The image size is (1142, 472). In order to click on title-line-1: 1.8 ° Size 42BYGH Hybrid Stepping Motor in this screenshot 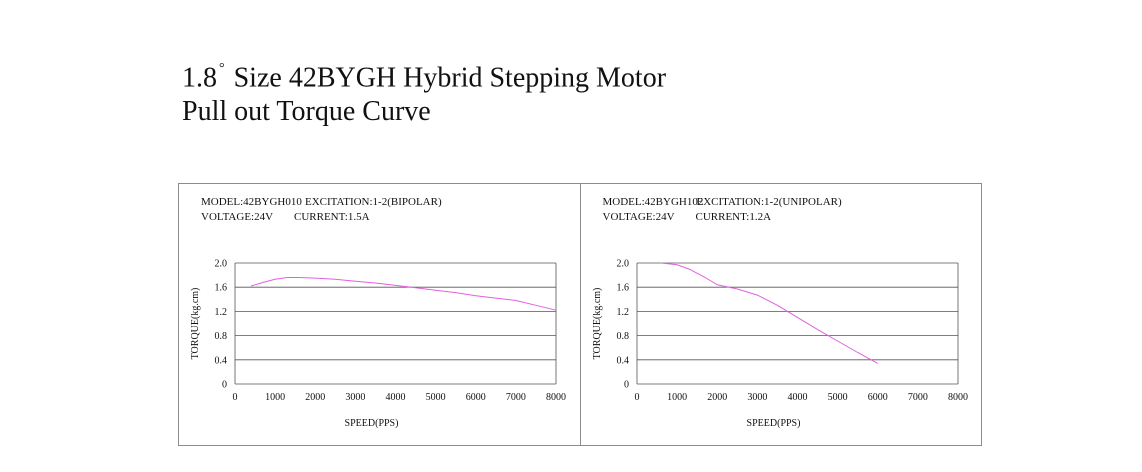, I will do `click(424, 75)`.